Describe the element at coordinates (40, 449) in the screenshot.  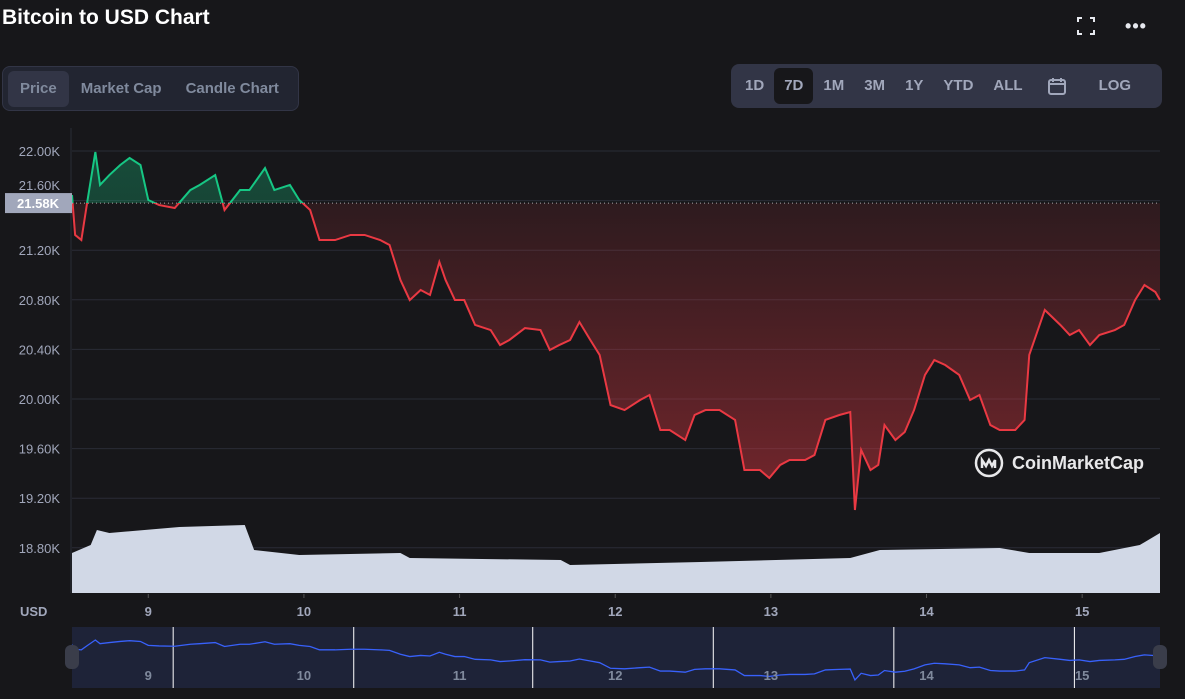
I see `y-tick-label: 19.60K` at that location.